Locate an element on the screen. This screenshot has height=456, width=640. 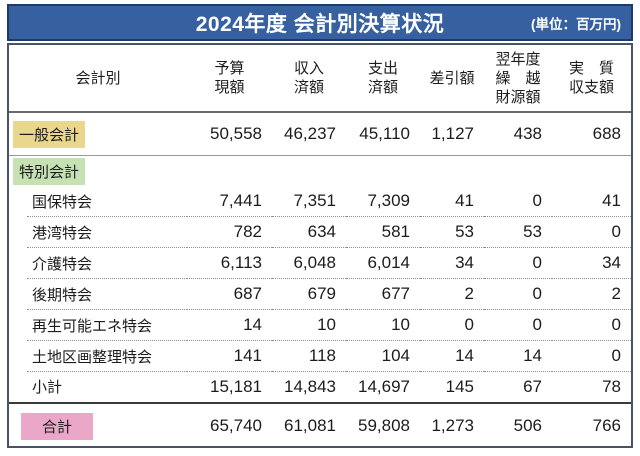
cell-kouki-expenditure: 677 is located at coordinates (383, 294).